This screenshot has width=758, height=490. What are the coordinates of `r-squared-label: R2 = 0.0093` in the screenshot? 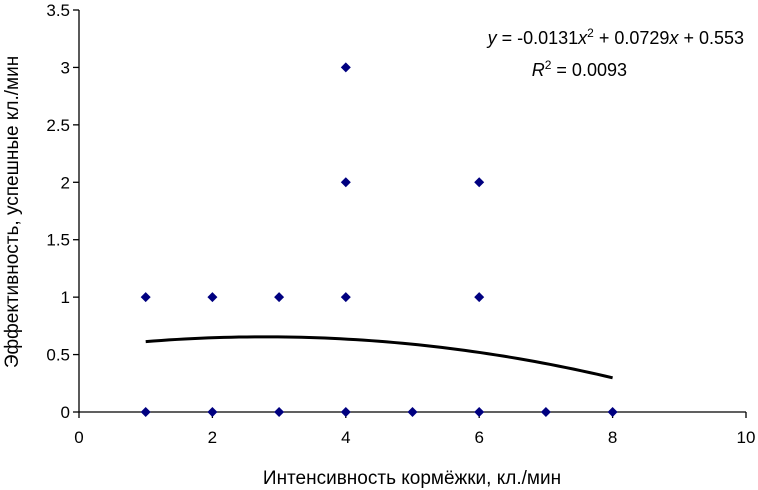 It's located at (579, 69).